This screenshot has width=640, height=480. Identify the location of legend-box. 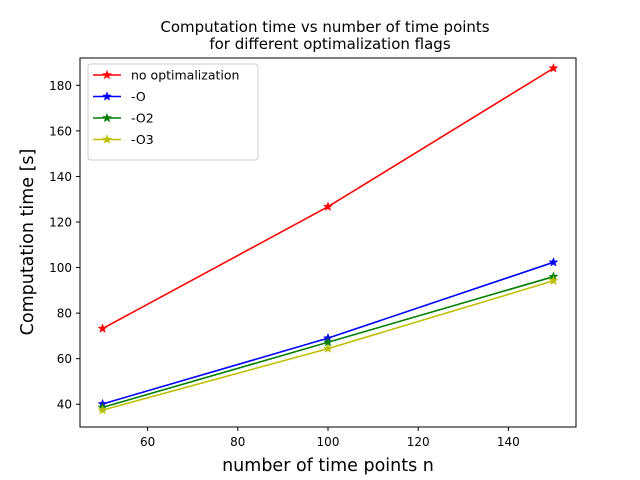
(173, 112).